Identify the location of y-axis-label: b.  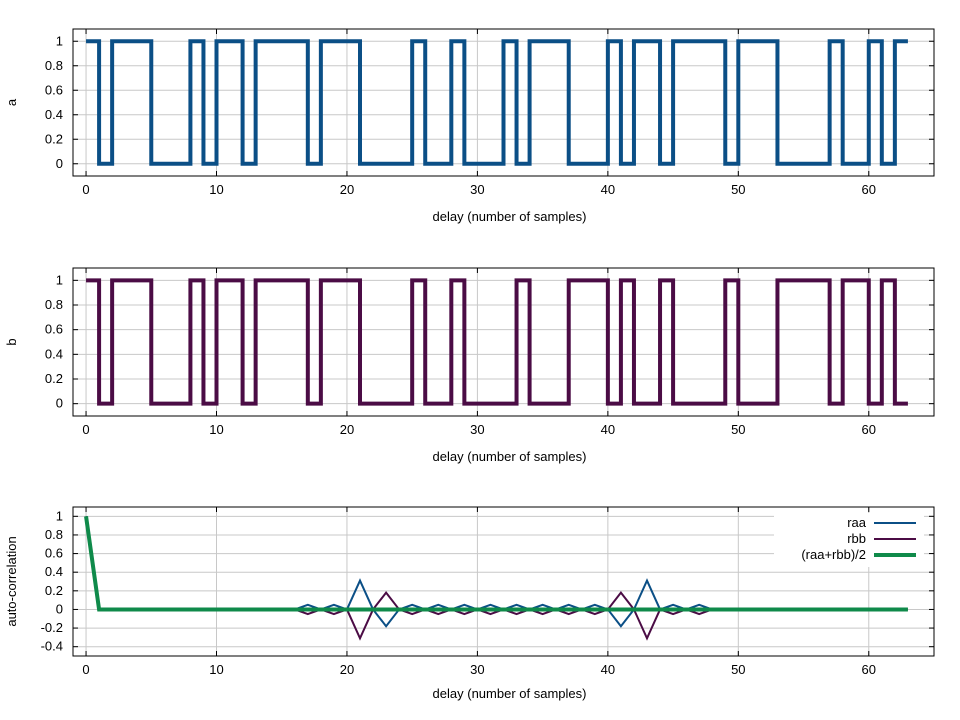
(11, 341).